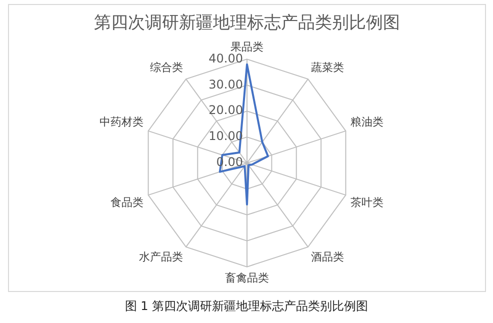  I want to click on y-tick-label: 30.00, so click(225, 84).